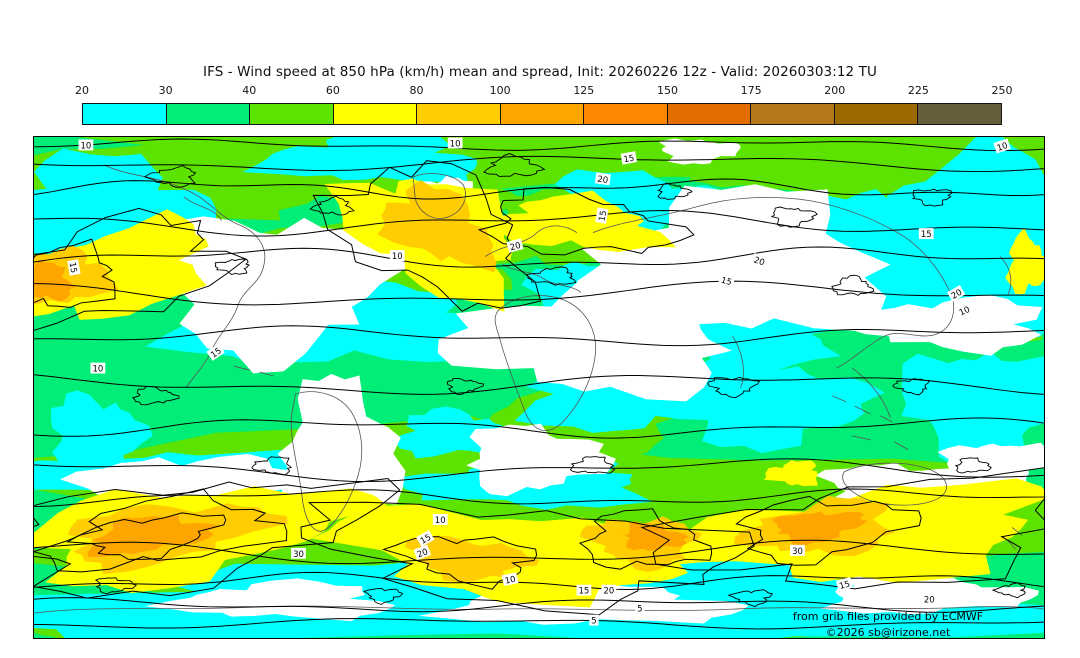 Image resolution: width=1080 pixels, height=658 pixels. I want to click on colorbar-bar, so click(542, 114).